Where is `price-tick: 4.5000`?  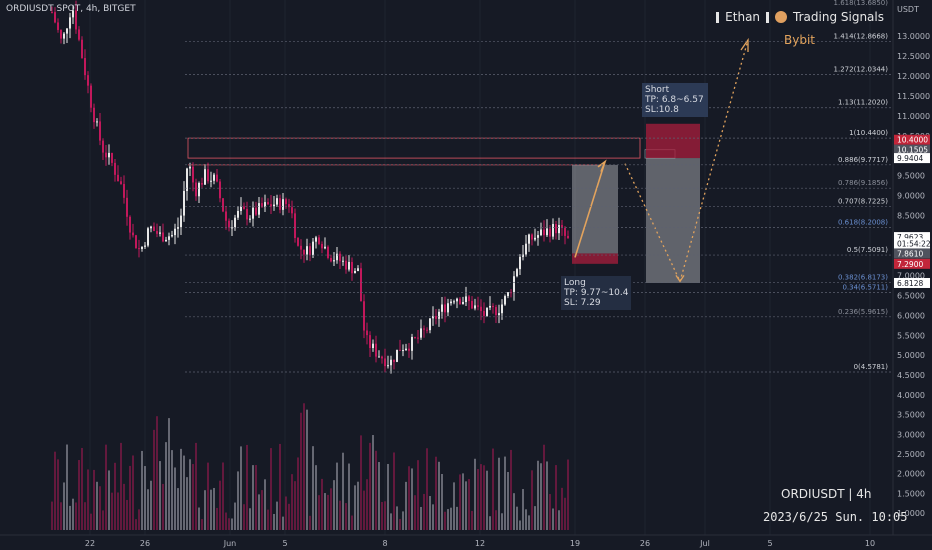 price-tick: 4.5000 is located at coordinates (911, 375).